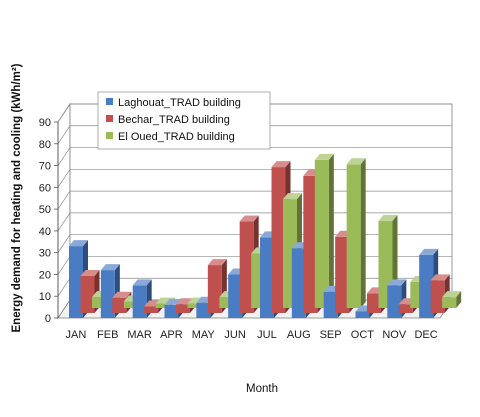  What do you see at coordinates (49, 221) in the screenshot?
I see `y-axis-ticks: 0 10 20 30 40 50 60 70 80 90` at bounding box center [49, 221].